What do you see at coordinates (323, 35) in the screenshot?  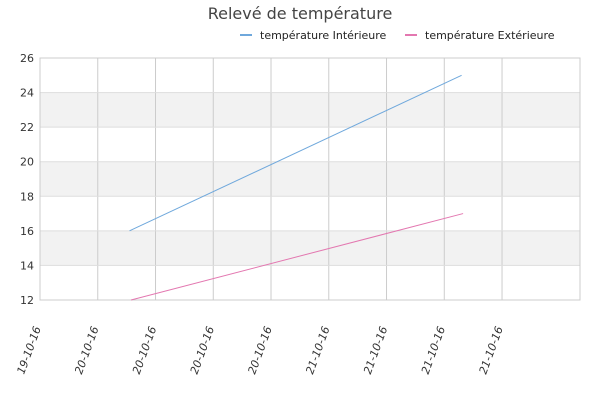 I see `legend-label: température Intérieure` at bounding box center [323, 35].